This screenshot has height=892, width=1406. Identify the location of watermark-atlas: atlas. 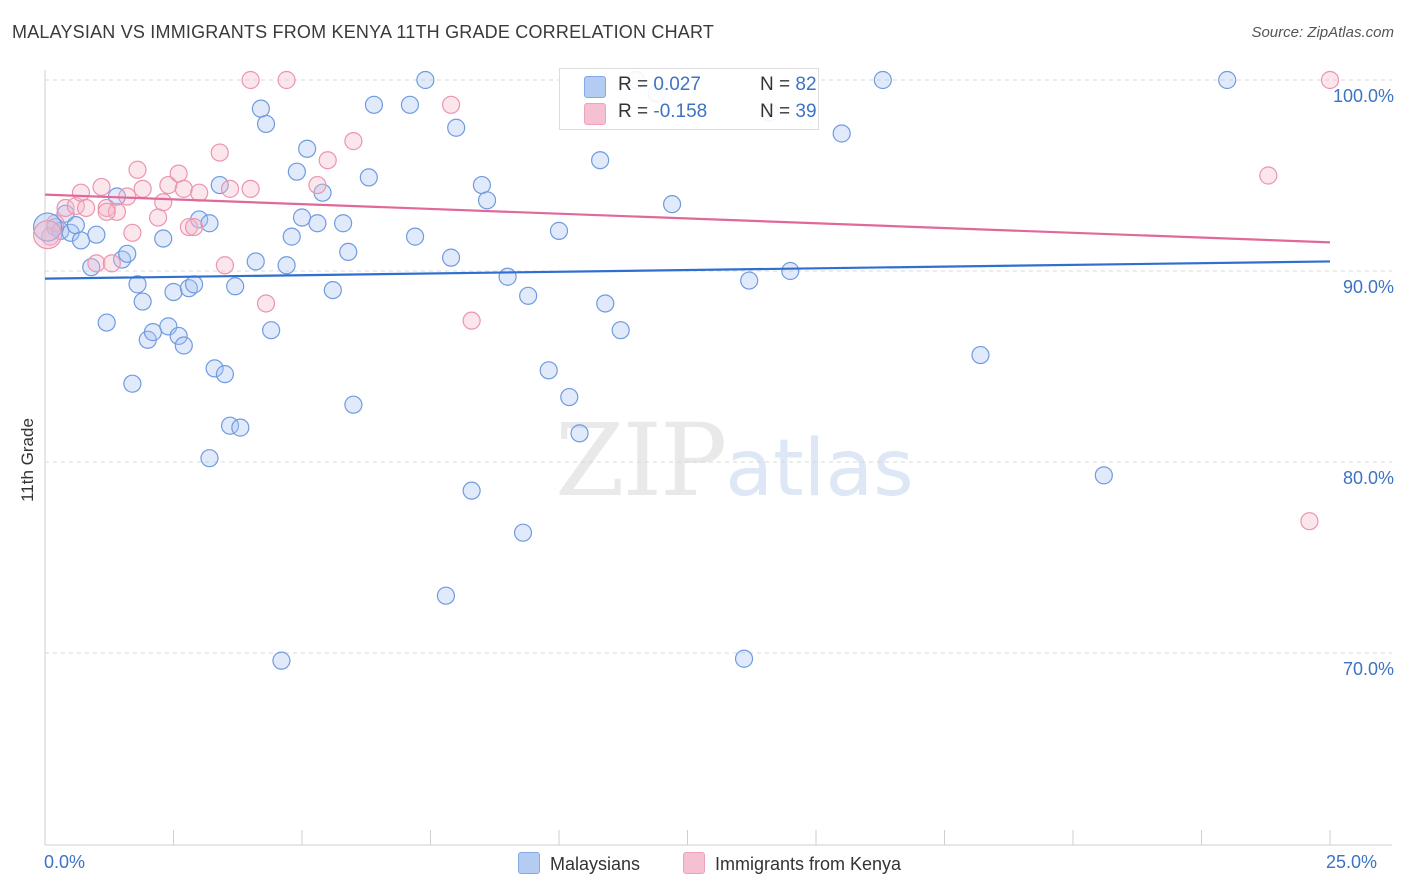
(819, 469).